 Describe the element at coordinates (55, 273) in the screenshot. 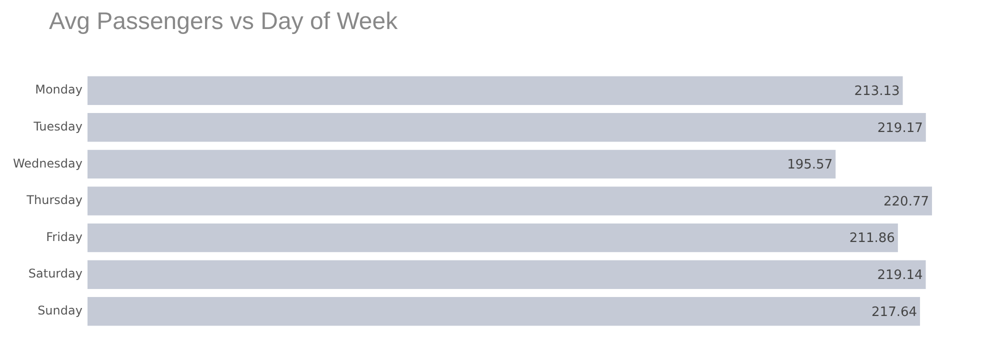

I see `y-tick-label: Saturday` at that location.